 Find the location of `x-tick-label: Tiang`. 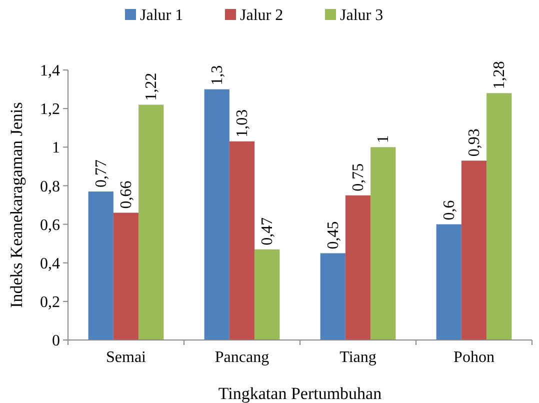

x-tick-label: Tiang is located at coordinates (358, 357).